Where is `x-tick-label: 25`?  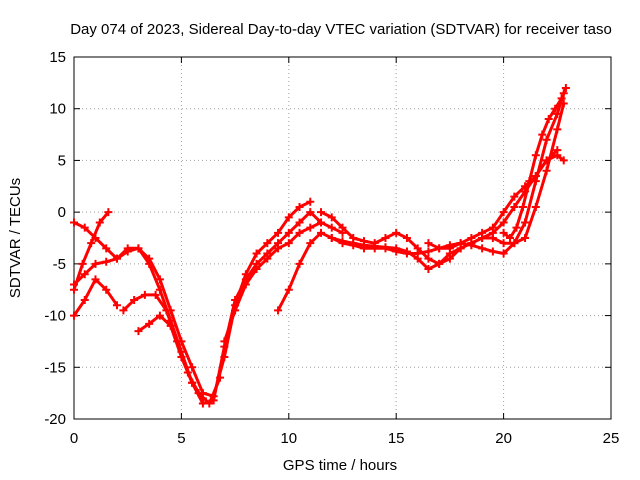 x-tick-label: 25 is located at coordinates (611, 438).